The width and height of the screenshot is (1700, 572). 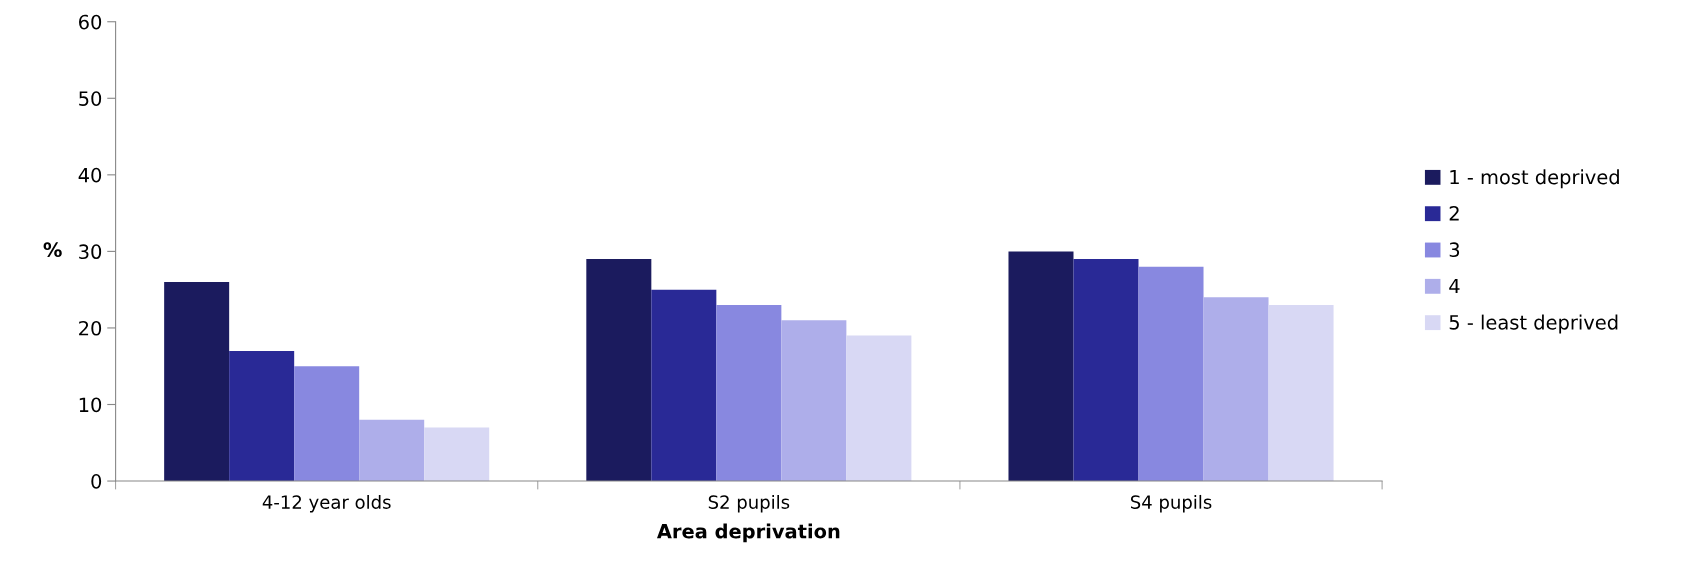 I want to click on legend-label: 1 - most deprived, so click(x=1534, y=179).